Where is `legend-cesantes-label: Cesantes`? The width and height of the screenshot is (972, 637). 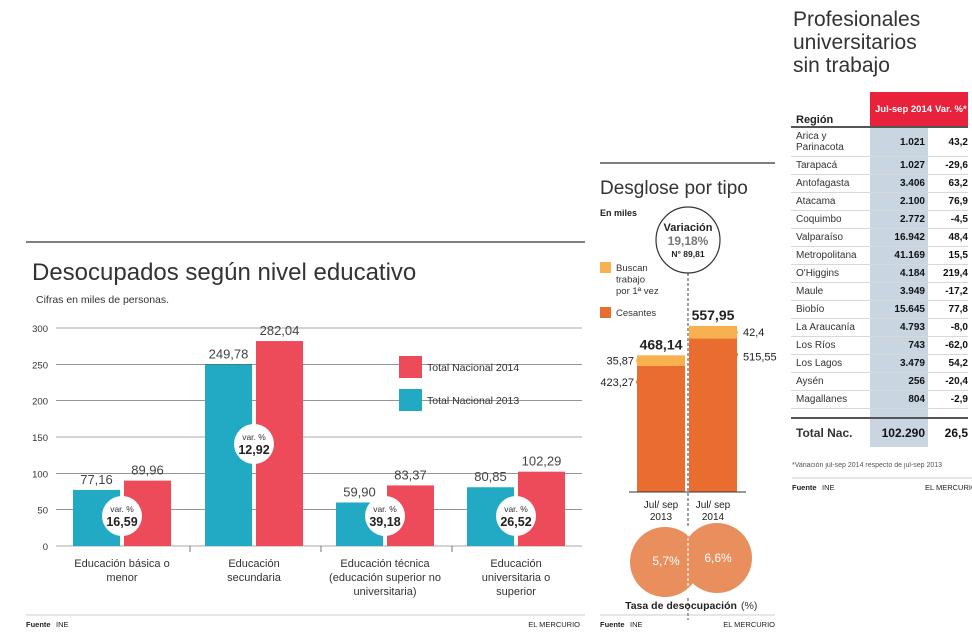 legend-cesantes-label: Cesantes is located at coordinates (636, 313).